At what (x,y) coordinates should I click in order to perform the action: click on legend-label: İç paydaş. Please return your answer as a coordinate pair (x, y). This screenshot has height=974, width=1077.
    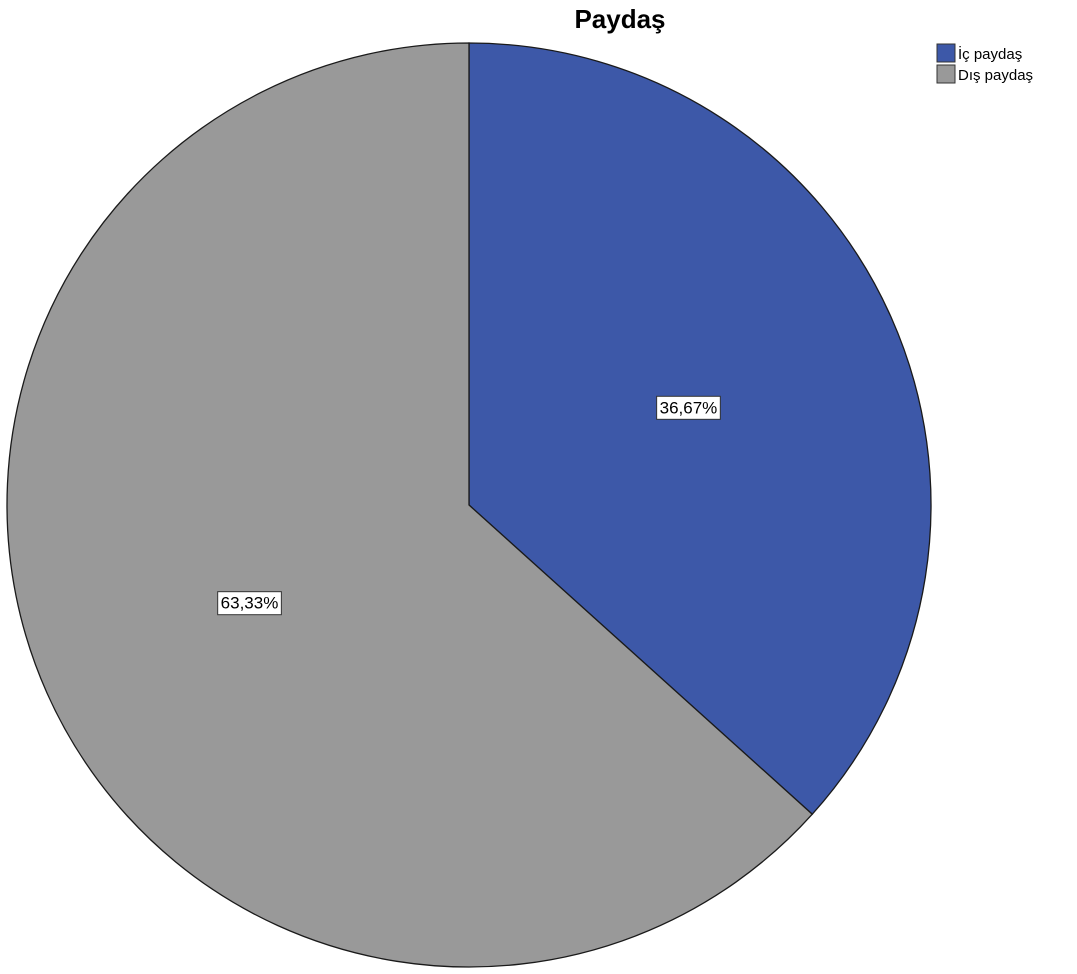
    Looking at the image, I should click on (990, 54).